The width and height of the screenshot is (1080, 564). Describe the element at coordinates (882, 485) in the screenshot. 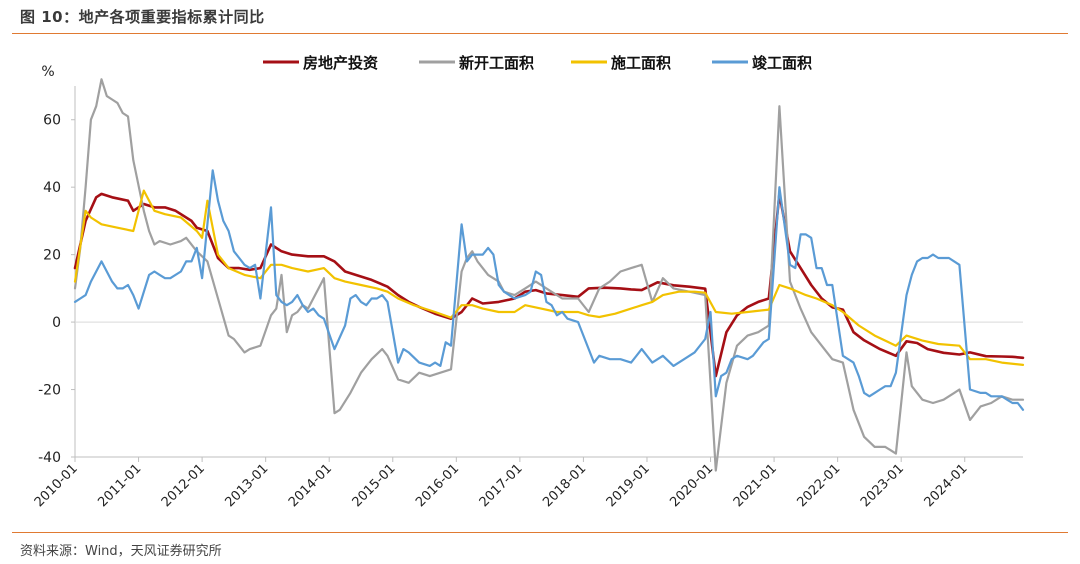

I see `x-tick-label: 2023-01` at that location.